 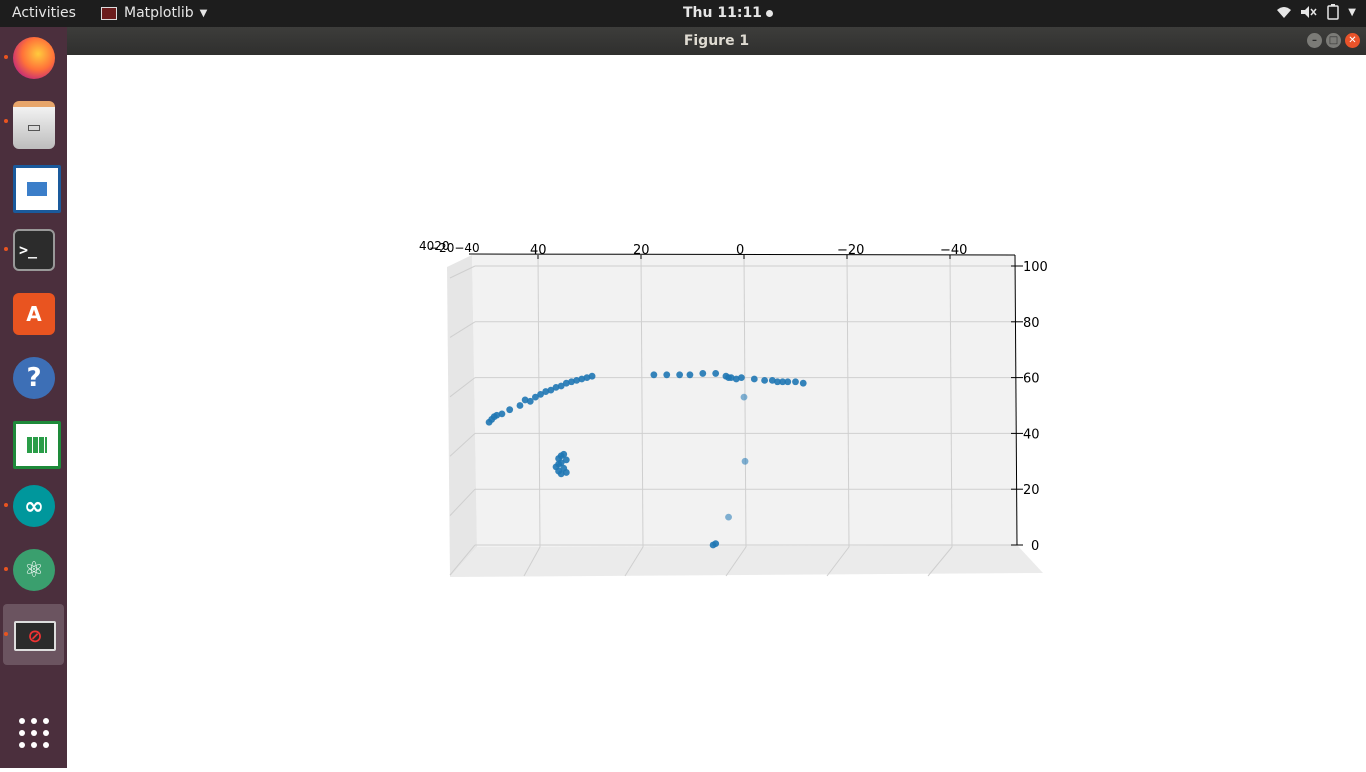 I want to click on atom-icon: ⚛, so click(x=34, y=570).